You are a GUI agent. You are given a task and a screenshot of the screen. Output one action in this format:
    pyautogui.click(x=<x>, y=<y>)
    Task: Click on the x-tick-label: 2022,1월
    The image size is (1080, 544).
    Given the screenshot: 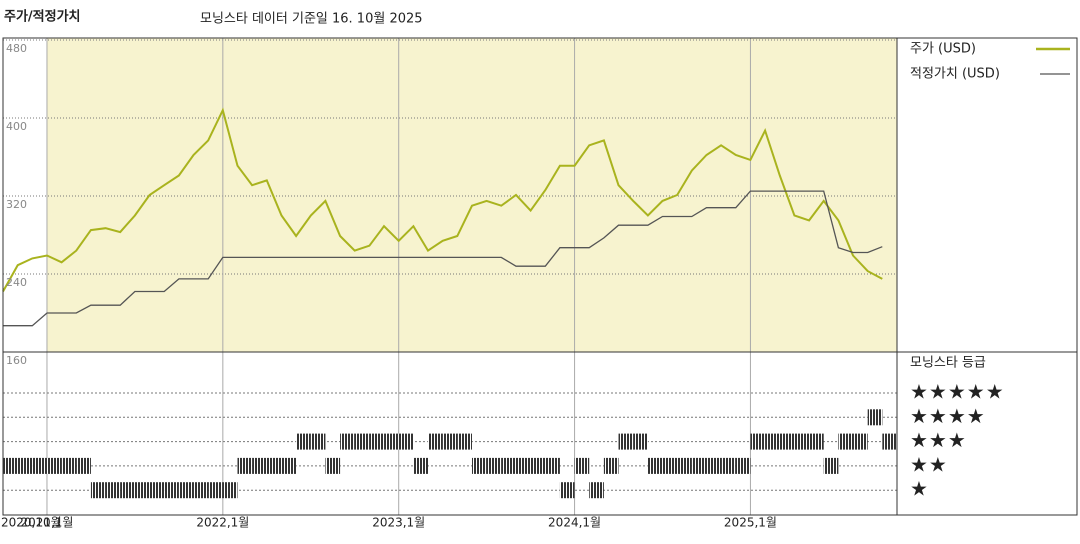 What is the action you would take?
    pyautogui.click(x=222, y=523)
    